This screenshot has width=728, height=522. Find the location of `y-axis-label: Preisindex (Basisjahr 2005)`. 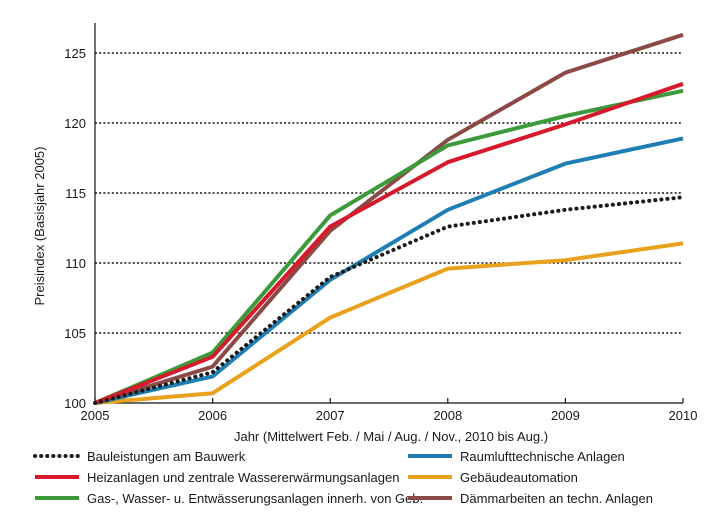

y-axis-label: Preisindex (Basisjahr 2005) is located at coordinates (39, 226).